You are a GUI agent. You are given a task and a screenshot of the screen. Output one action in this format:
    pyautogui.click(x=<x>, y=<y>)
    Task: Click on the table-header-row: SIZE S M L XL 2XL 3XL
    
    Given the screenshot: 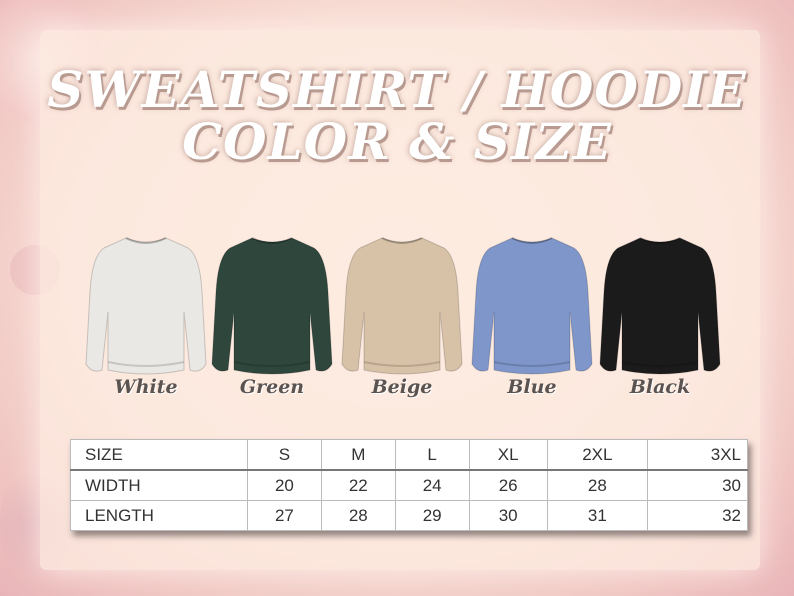 What is the action you would take?
    pyautogui.click(x=409, y=455)
    